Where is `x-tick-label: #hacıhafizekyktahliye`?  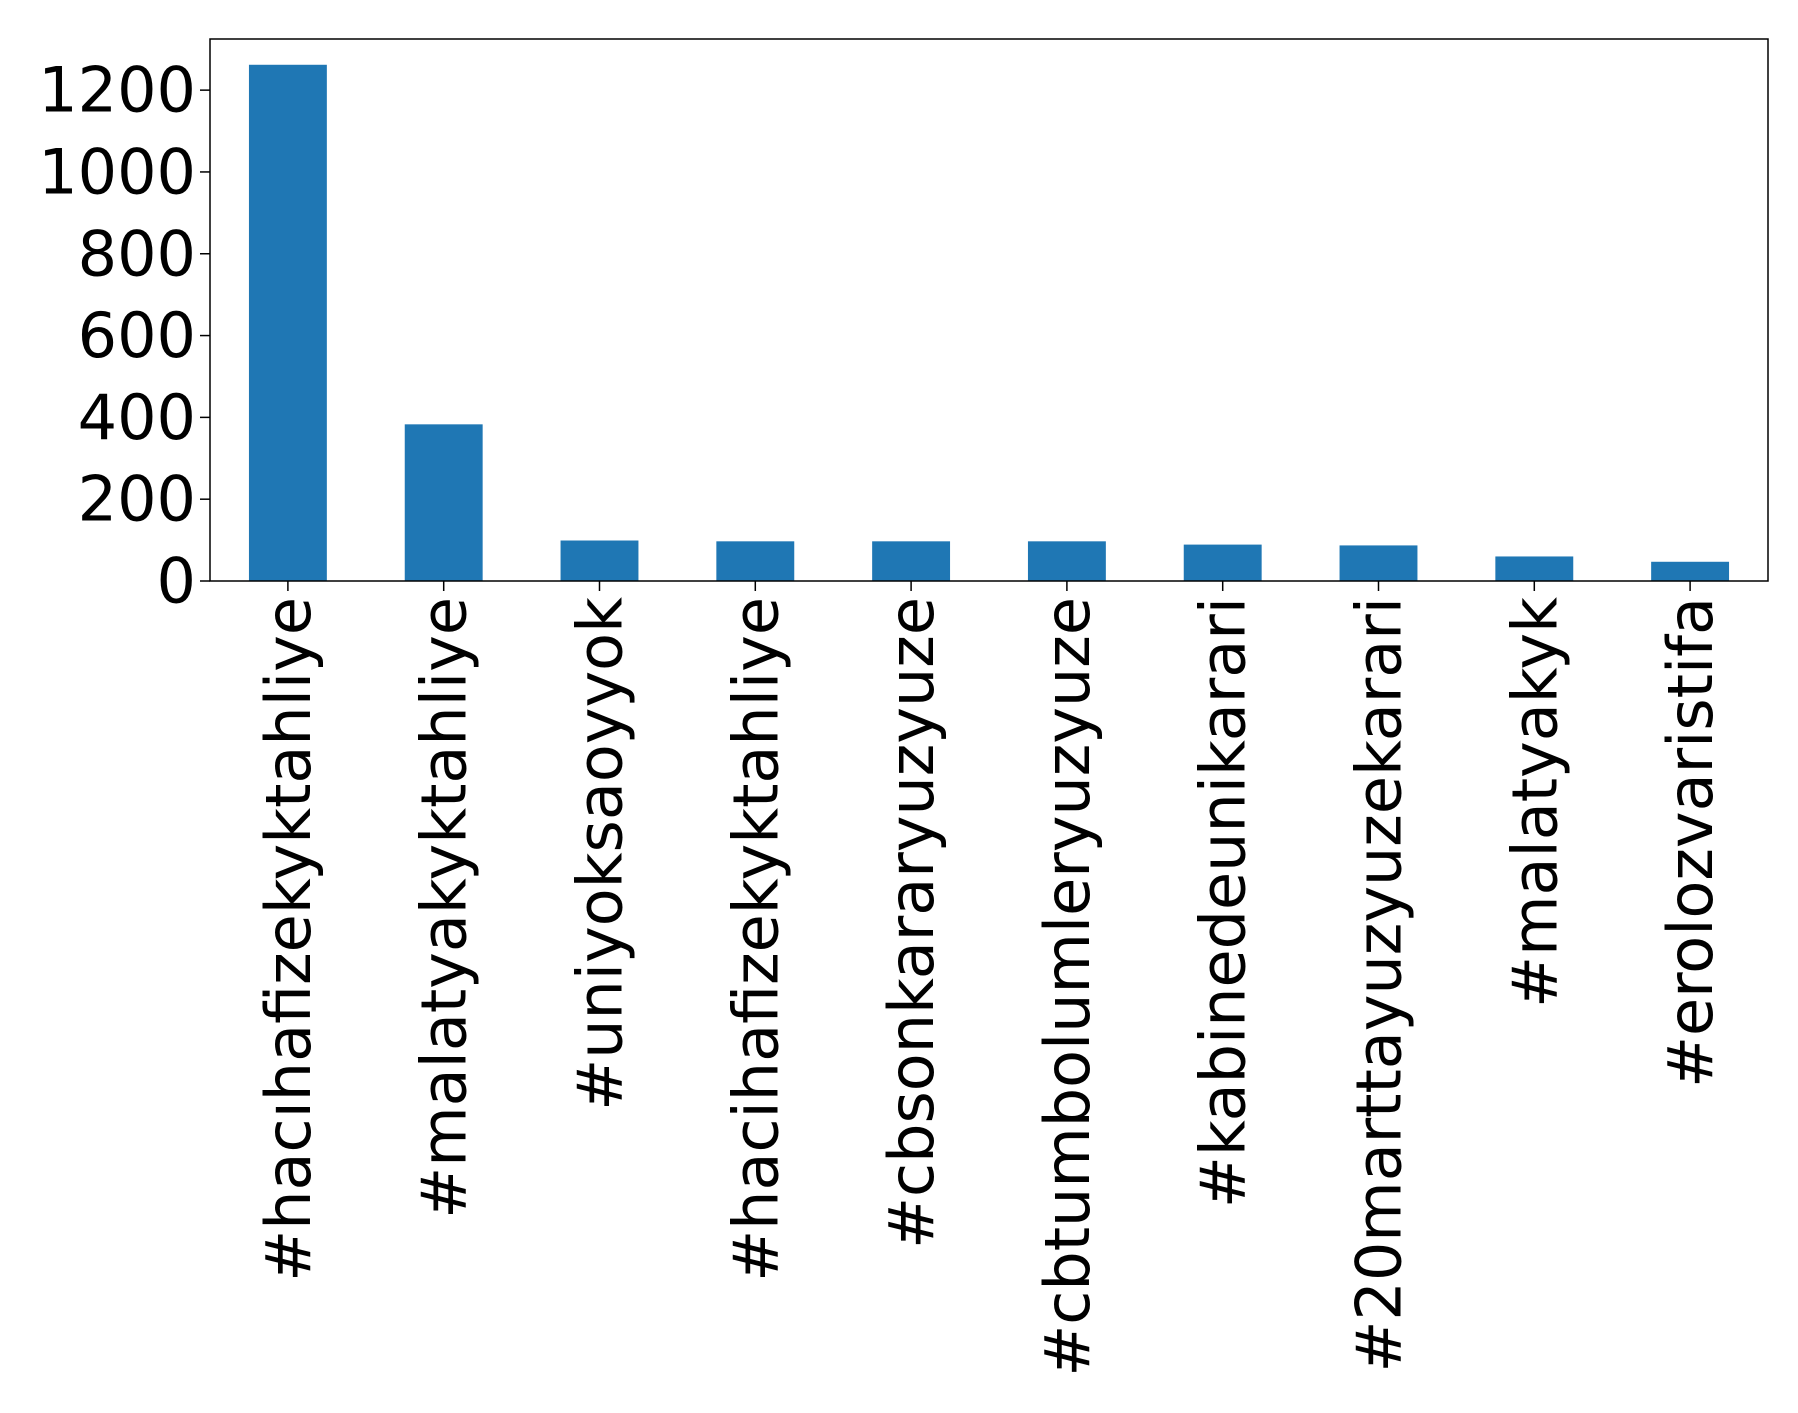 x-tick-label: #hacıhafizekyktahliye is located at coordinates (288, 939).